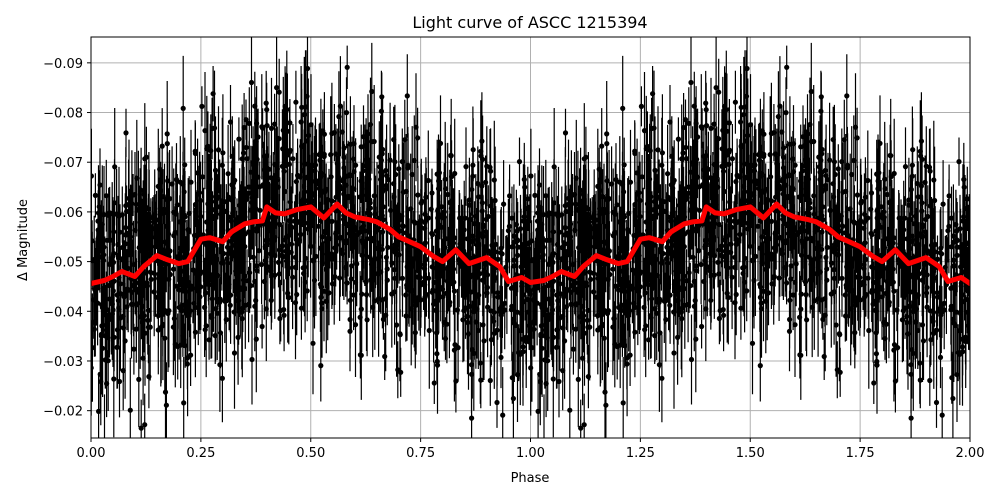 This screenshot has height=500, width=1000. What do you see at coordinates (200, 453) in the screenshot?
I see `x-tick-label: 0.25` at bounding box center [200, 453].